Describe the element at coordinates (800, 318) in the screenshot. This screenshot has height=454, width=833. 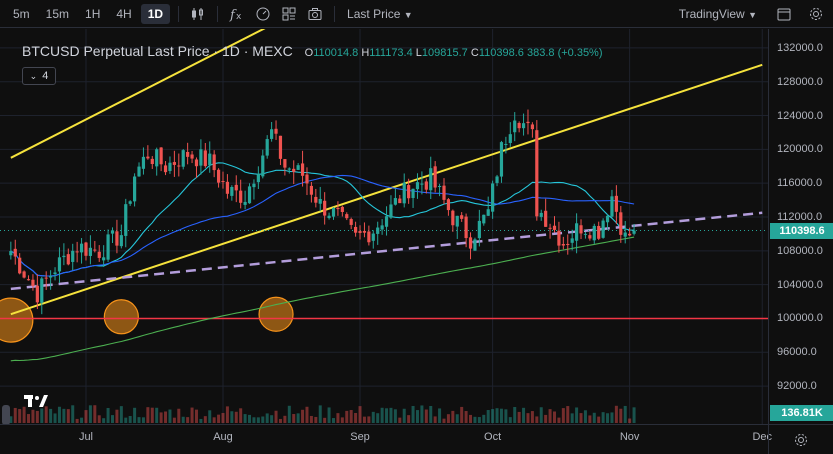
I see `price-tick-label: 100000.0` at that location.